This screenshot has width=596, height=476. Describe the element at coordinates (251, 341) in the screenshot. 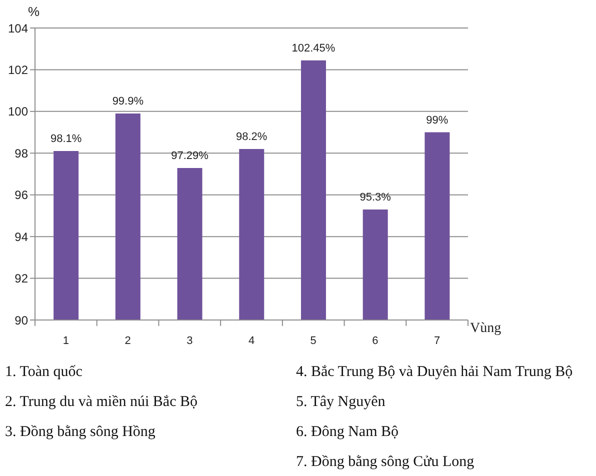

I see `x-tick-label: 4` at that location.